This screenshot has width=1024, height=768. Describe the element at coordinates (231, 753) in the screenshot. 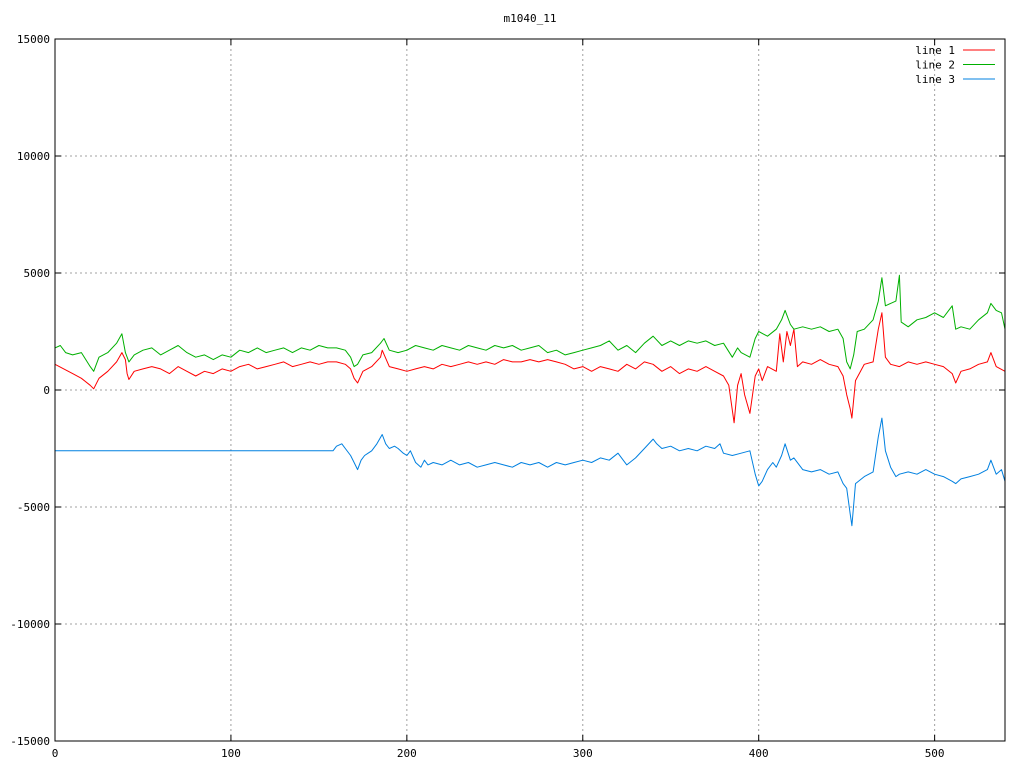

I see `x-tick-label: 100` at that location.